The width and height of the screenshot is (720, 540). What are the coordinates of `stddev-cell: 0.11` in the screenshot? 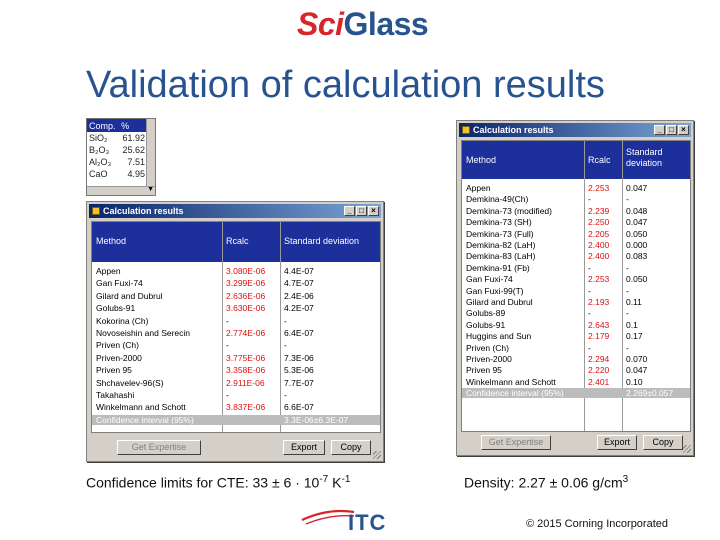 It's located at (634, 302).